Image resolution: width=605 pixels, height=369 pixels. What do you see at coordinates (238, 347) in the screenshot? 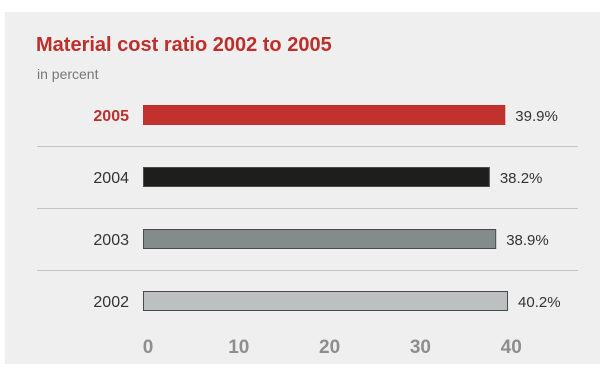
I see `x-tick-label-10: 10` at bounding box center [238, 347].